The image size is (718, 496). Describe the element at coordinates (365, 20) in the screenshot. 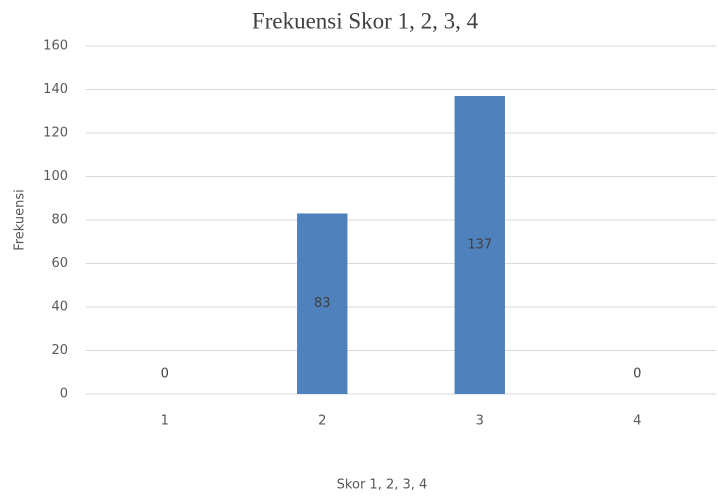

I see `chart-title: Frekuensi Skor 1, 2, 3, 4` at that location.